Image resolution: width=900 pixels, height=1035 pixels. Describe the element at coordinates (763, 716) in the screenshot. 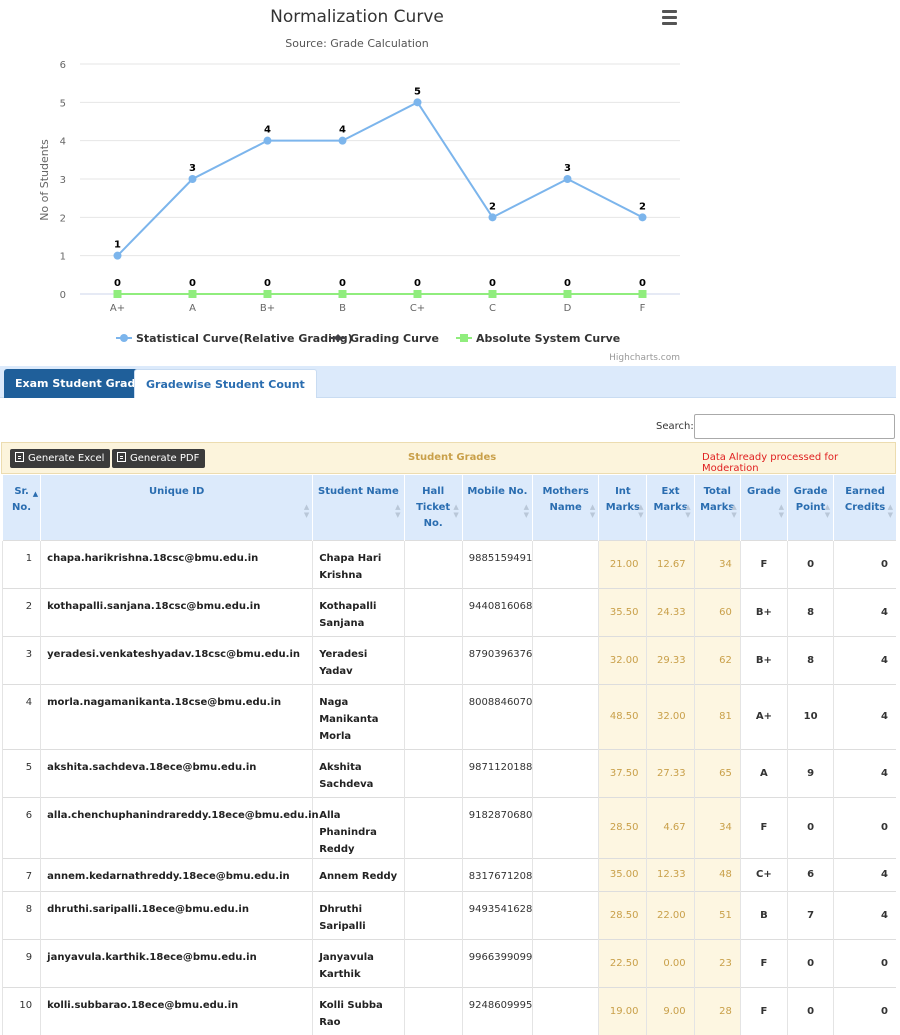

I see `grade-cell: A+` at that location.